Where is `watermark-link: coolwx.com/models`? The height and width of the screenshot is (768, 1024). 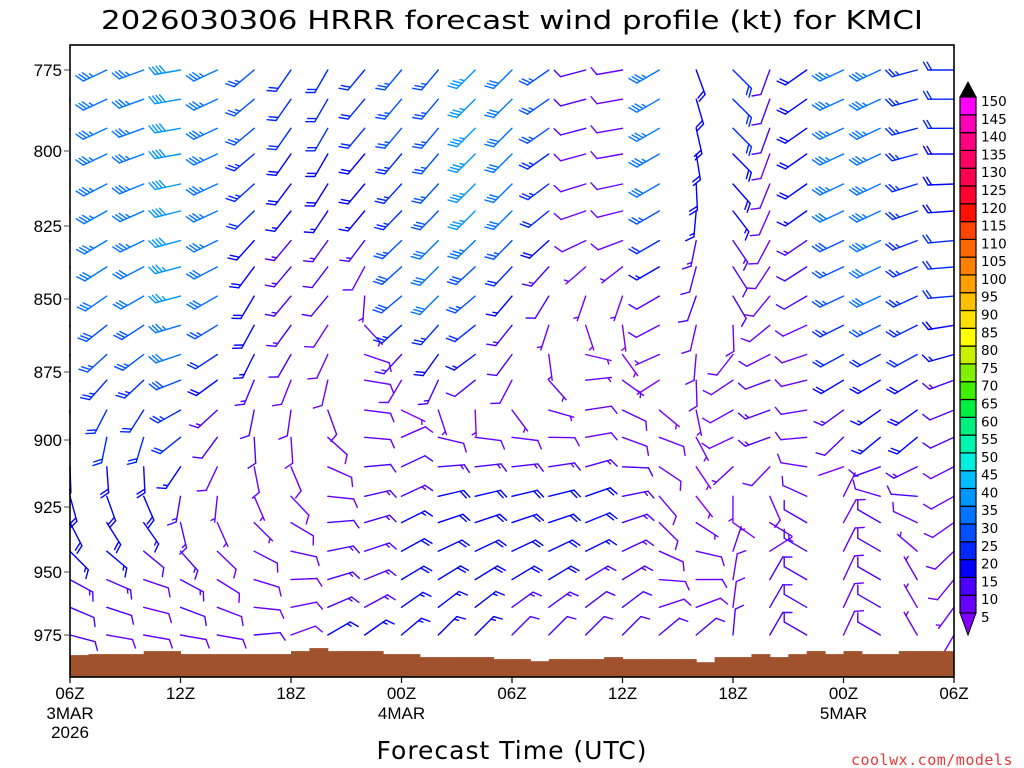 watermark-link: coolwx.com/models is located at coordinates (932, 759).